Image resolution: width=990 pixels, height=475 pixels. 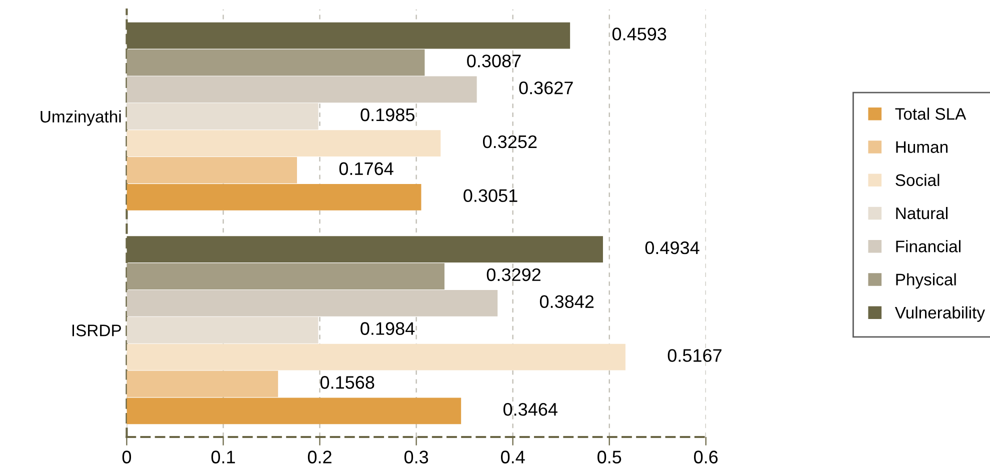 What do you see at coordinates (127, 457) in the screenshot?
I see `x-tick-label: 0` at bounding box center [127, 457].